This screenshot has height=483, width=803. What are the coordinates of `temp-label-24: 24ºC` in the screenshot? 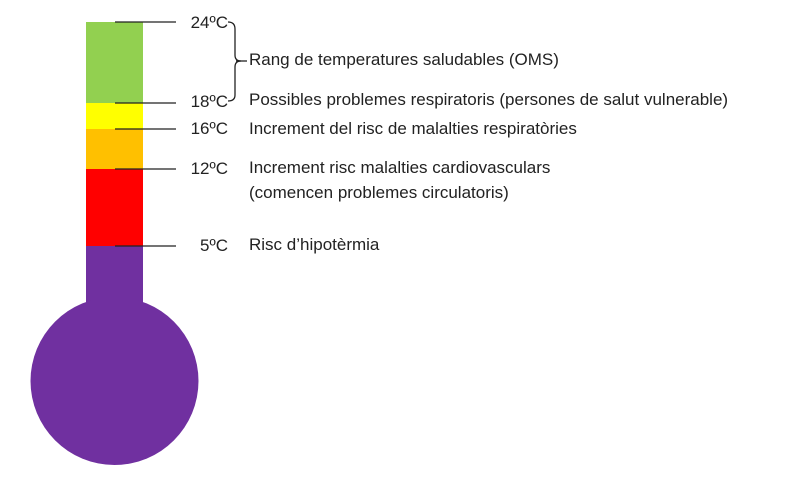 It's located at (209, 22).